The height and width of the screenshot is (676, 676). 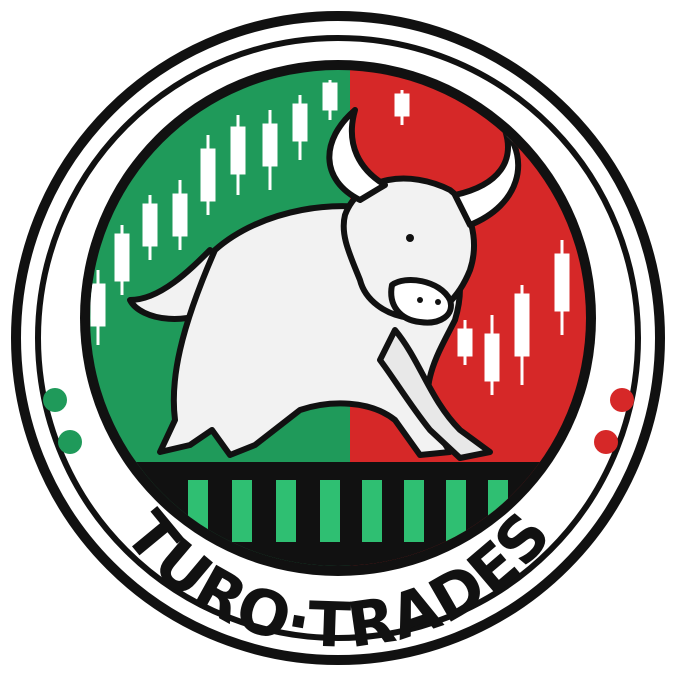 What do you see at coordinates (70, 442) in the screenshot?
I see `green-dot-lower` at bounding box center [70, 442].